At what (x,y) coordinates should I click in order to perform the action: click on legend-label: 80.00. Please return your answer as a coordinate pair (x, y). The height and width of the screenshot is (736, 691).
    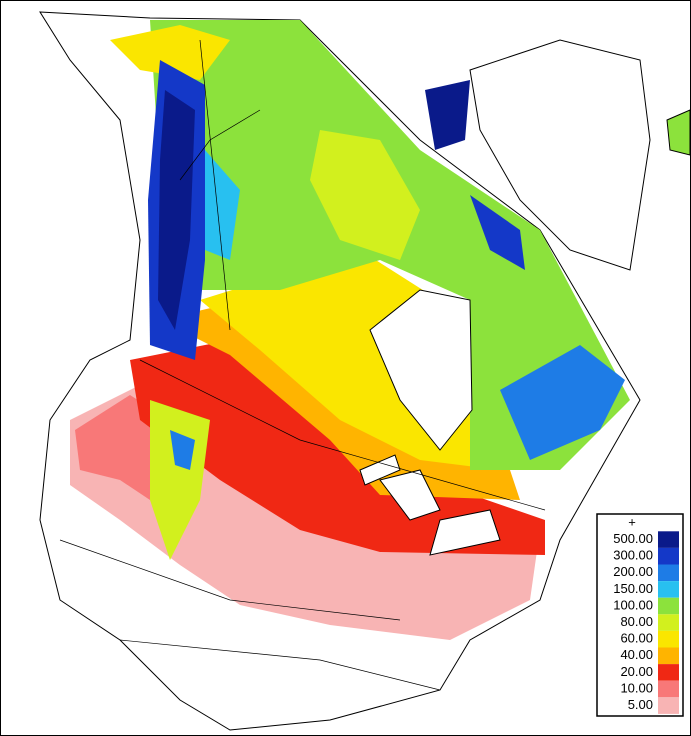
    Looking at the image, I should click on (636, 621).